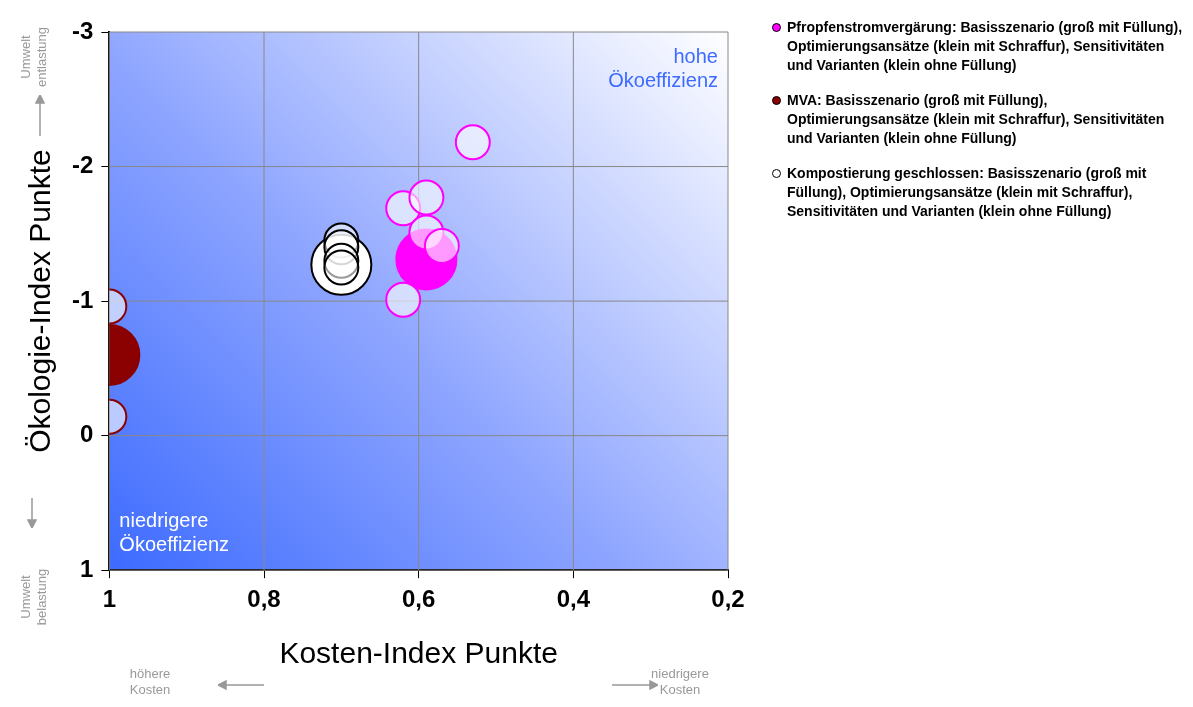  What do you see at coordinates (418, 599) in the screenshot?
I see `x-tick-label: 0,6` at bounding box center [418, 599].